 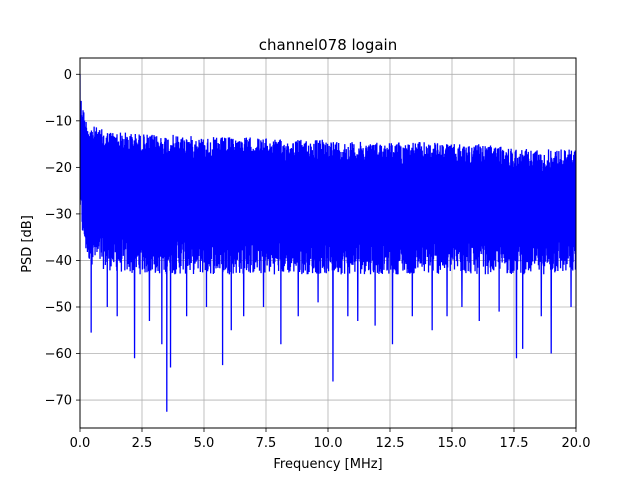 I want to click on y-tick-label: −10, so click(x=58, y=121).